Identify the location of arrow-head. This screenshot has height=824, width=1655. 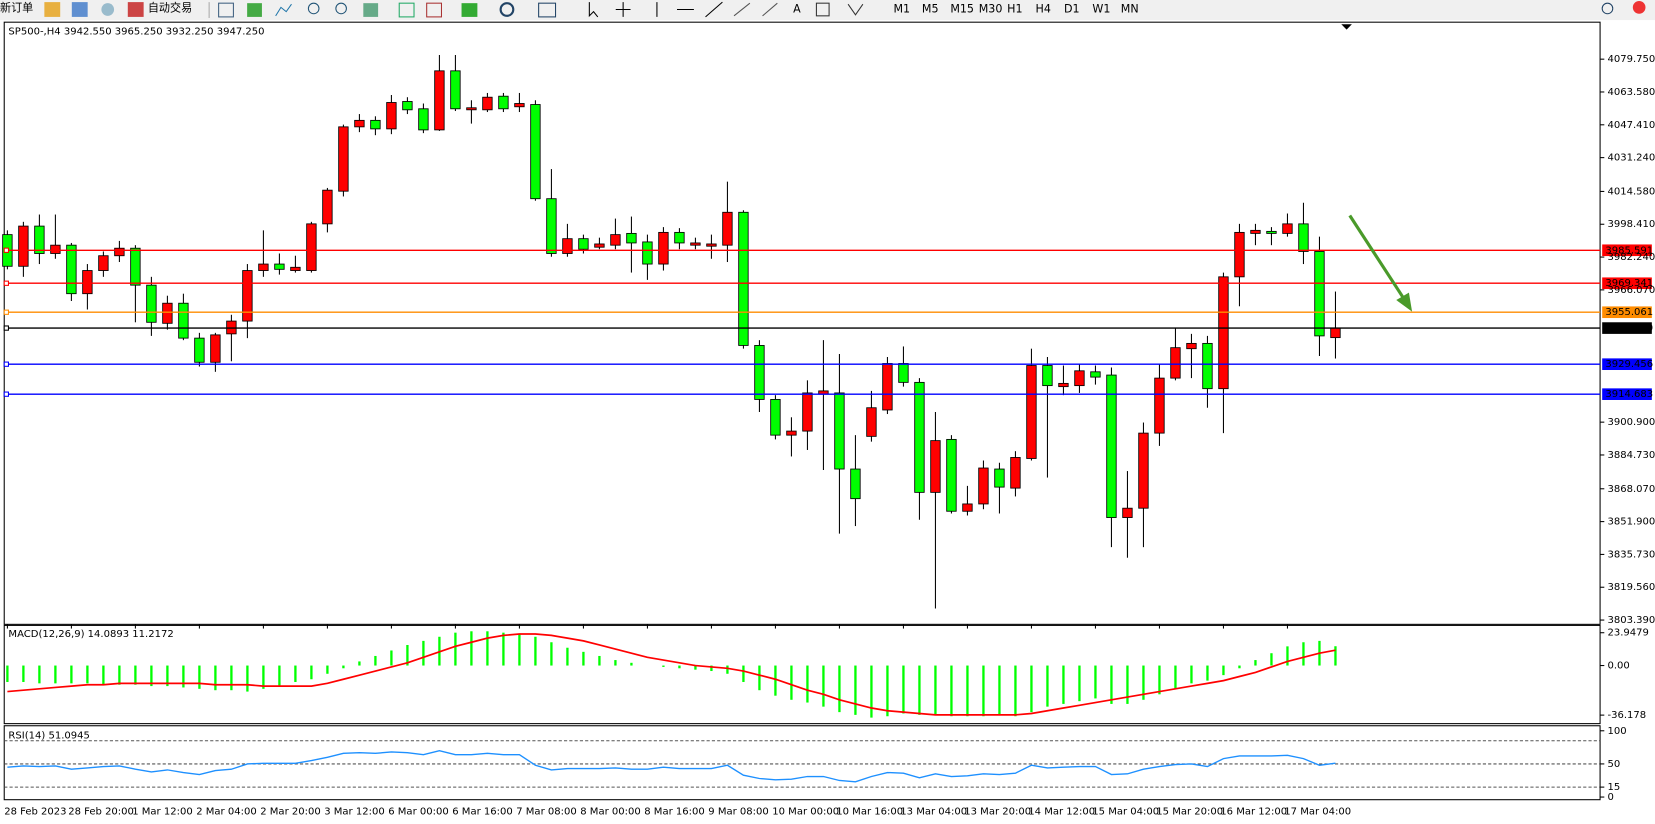
(1404, 302).